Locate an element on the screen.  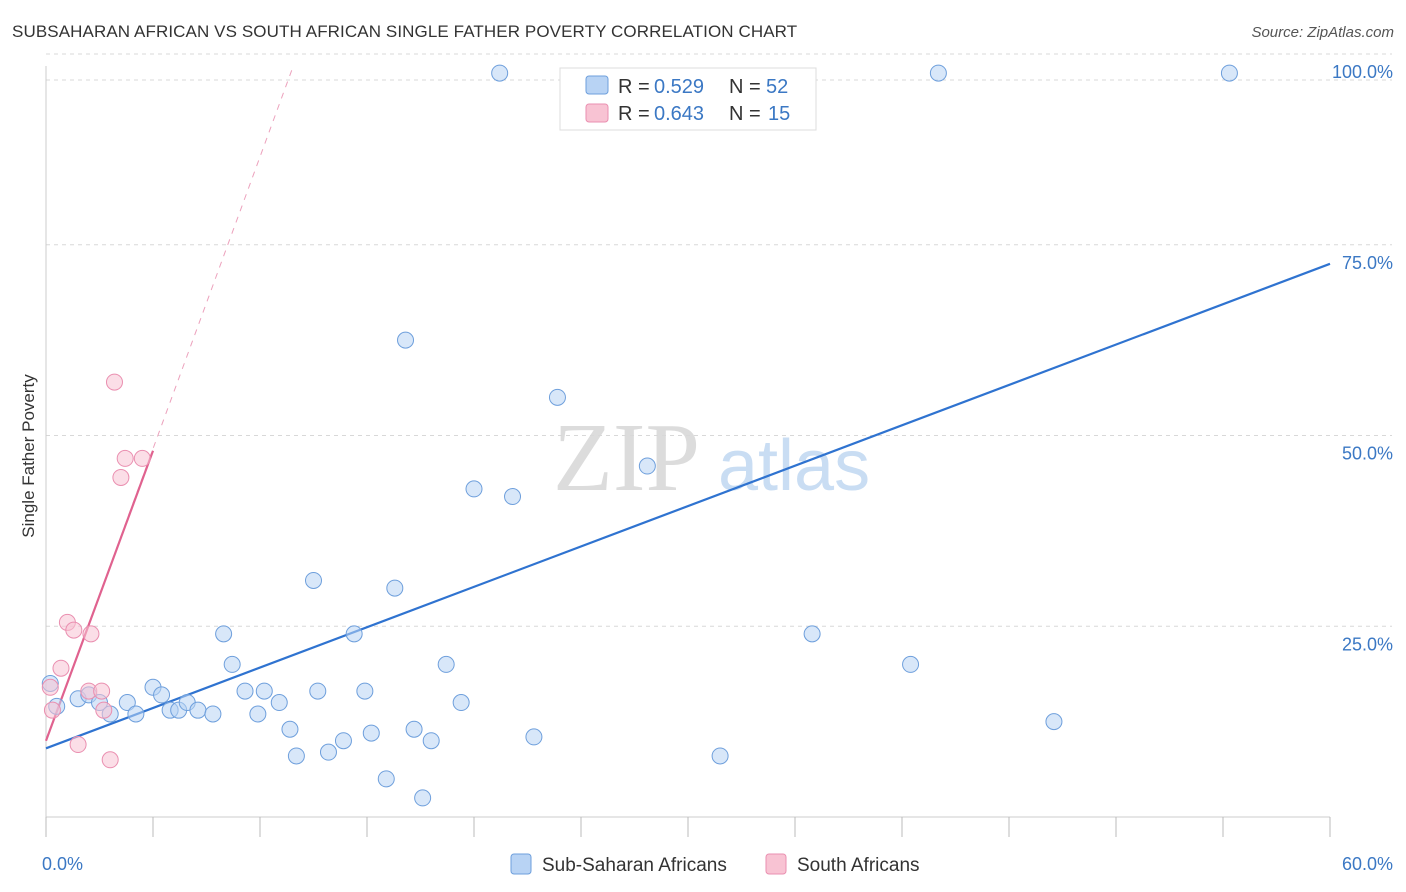
legend-r-value-pink: 0.643 is located at coordinates (679, 114).